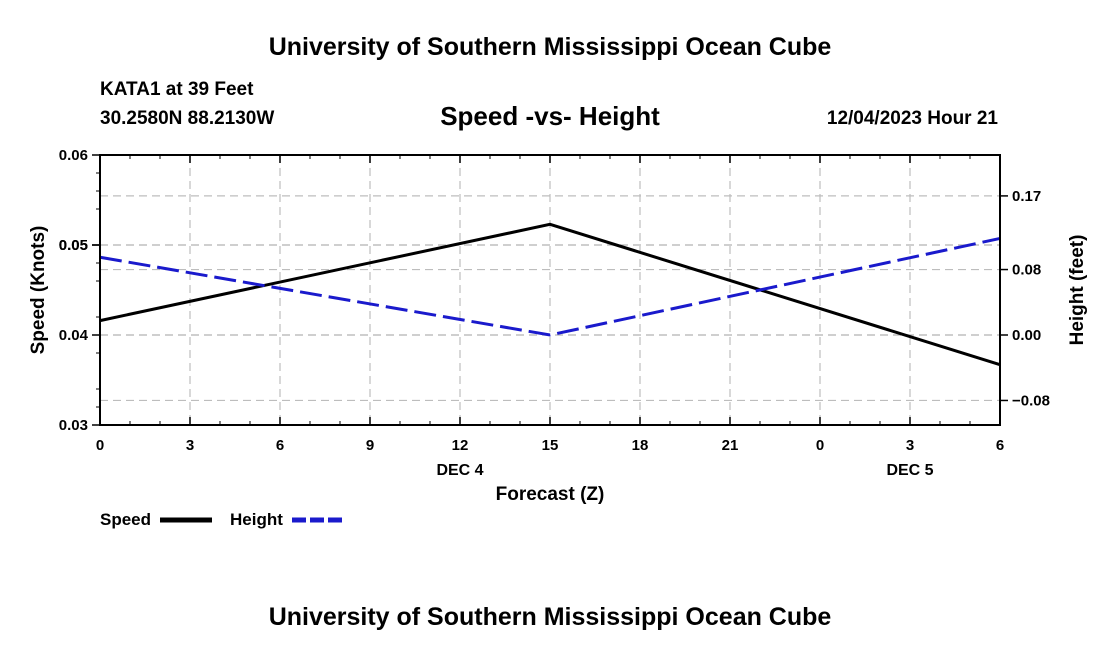  I want to click on x-day-label: DEC 4, so click(459, 470).